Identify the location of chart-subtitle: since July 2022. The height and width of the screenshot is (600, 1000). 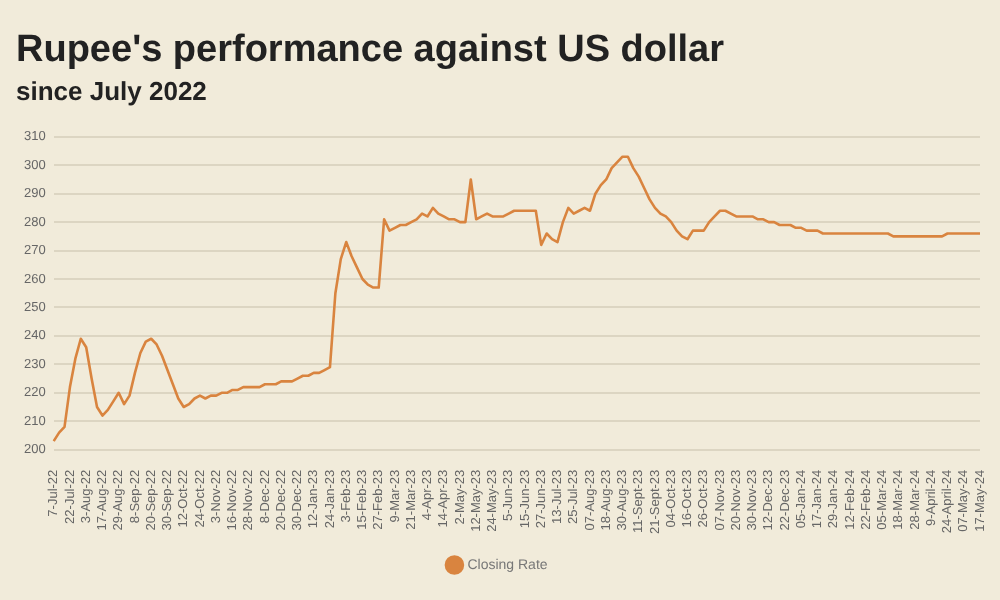
(111, 91).